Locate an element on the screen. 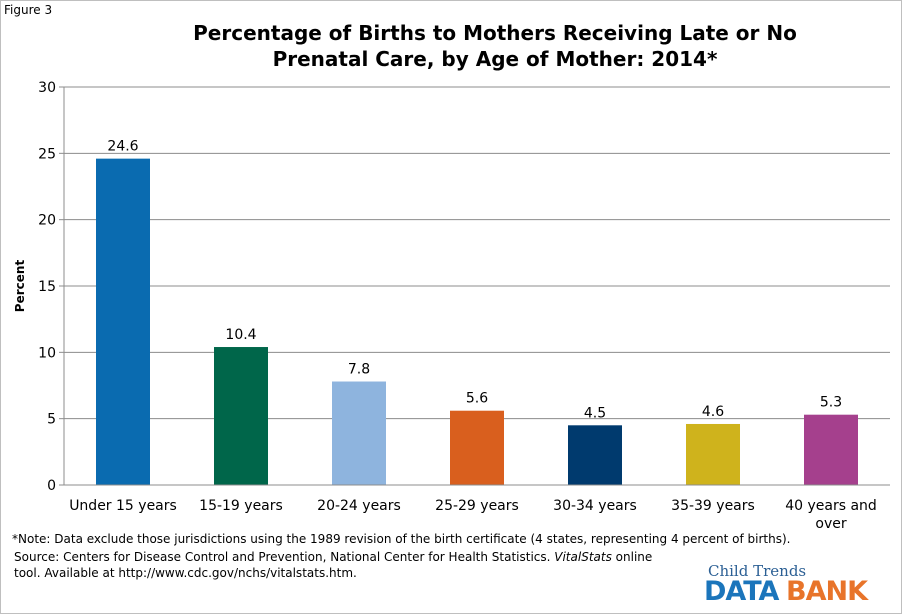  x-tick-label: over is located at coordinates (830, 524).